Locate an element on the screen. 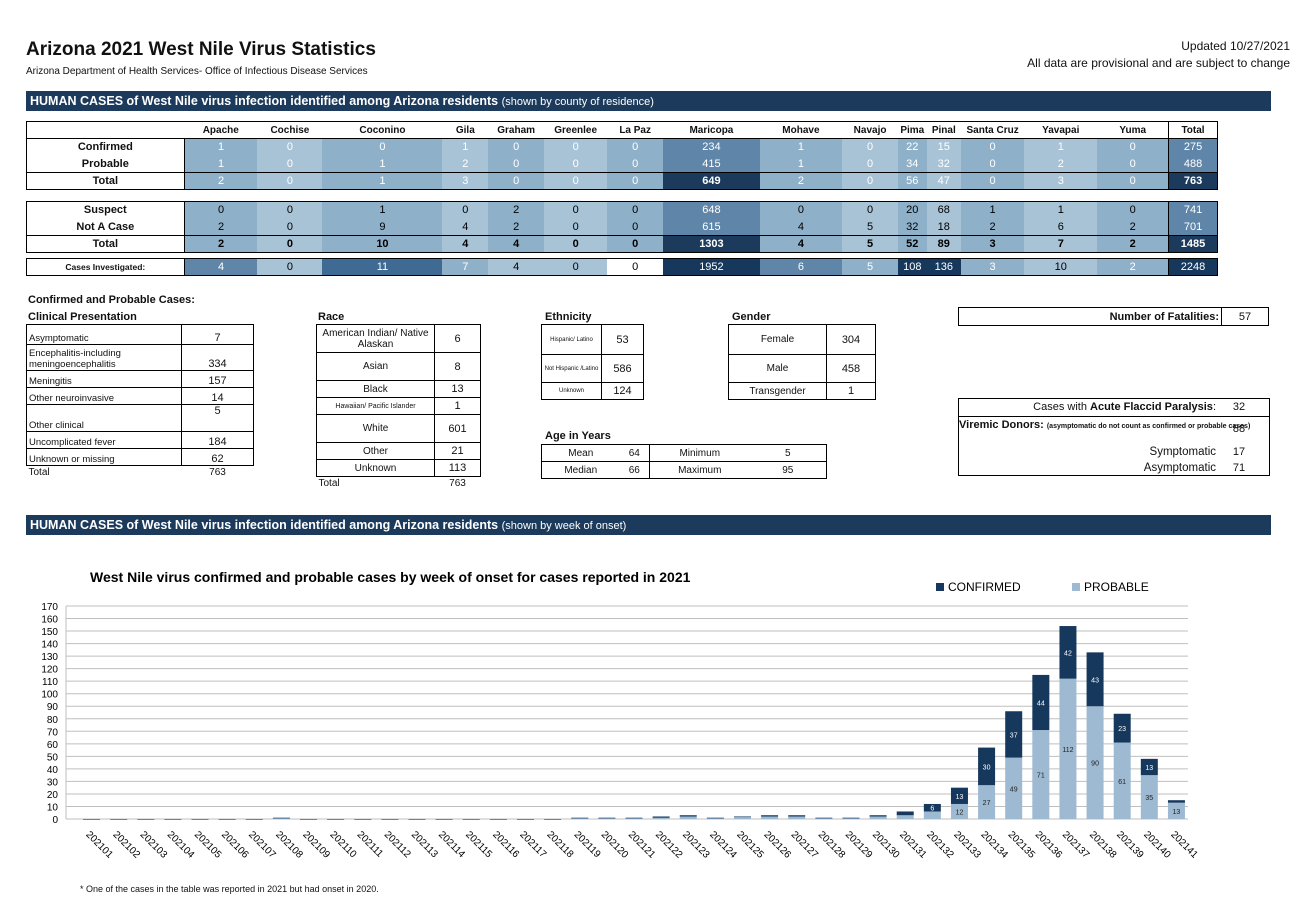  clinical-row: Asymptomatic 7 is located at coordinates (140, 334).